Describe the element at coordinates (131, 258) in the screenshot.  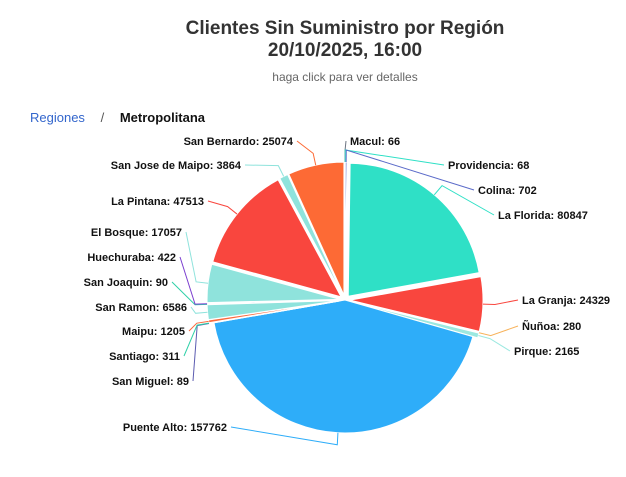
I see `data-label: Huechuraba: 422` at that location.